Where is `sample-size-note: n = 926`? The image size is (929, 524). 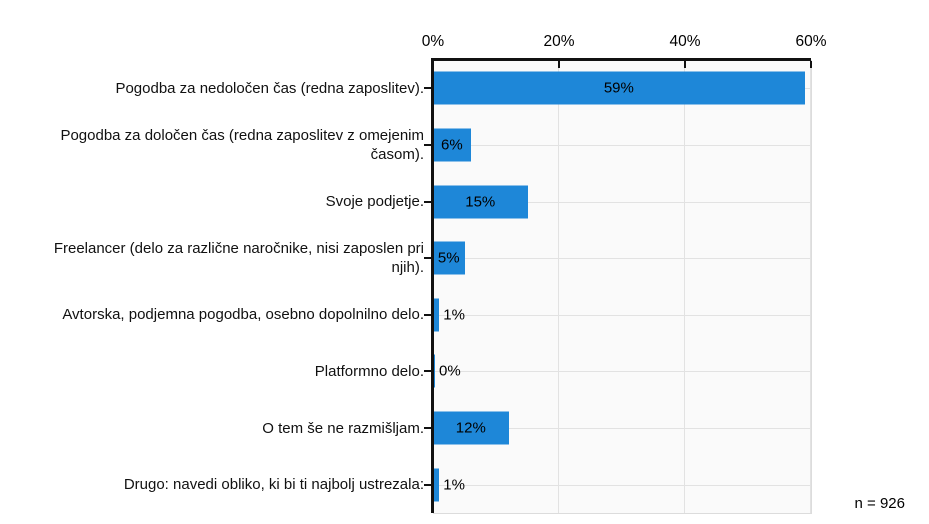 sample-size-note: n = 926 is located at coordinates (879, 503).